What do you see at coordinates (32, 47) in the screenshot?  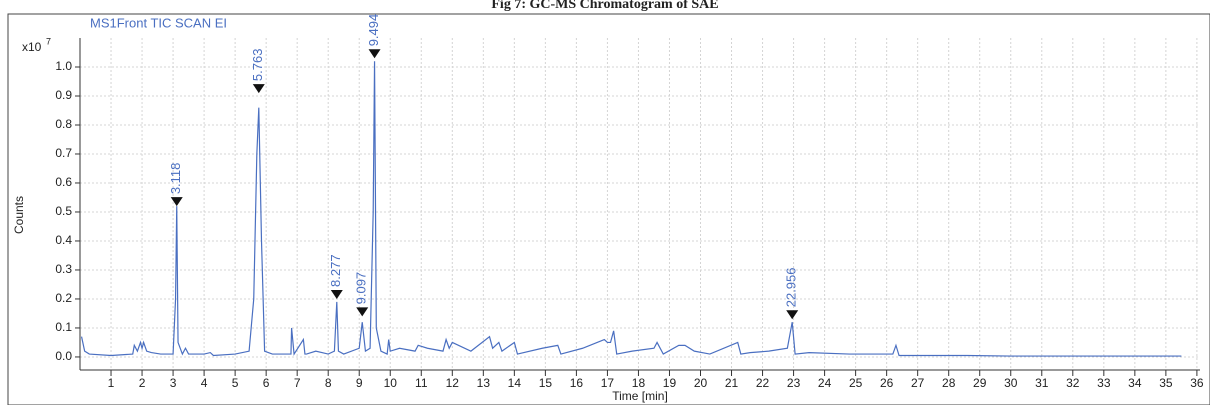 I see `y-scale-base: x10` at bounding box center [32, 47].